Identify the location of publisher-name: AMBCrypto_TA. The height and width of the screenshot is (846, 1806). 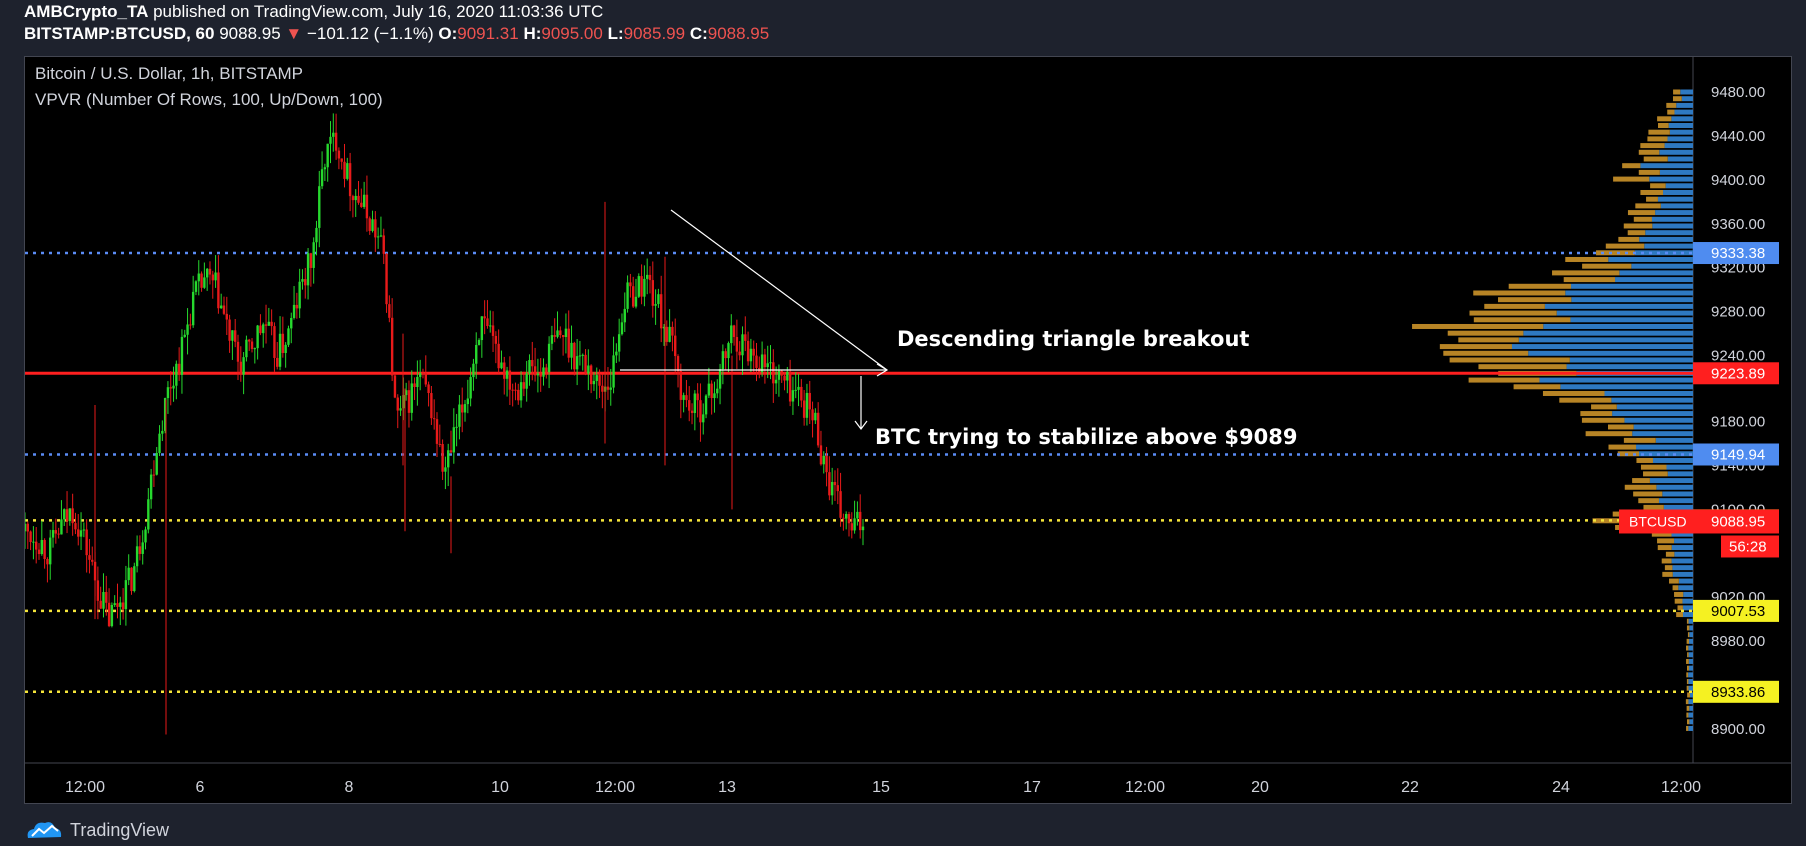
(86, 11).